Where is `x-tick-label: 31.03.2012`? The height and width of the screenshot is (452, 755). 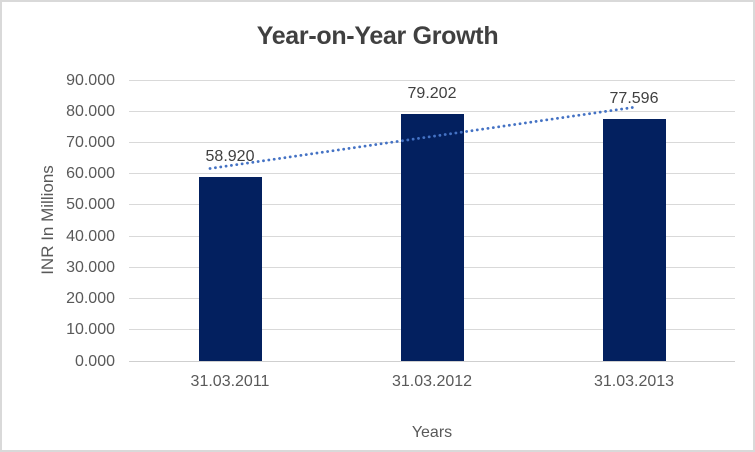
x-tick-label: 31.03.2012 is located at coordinates (432, 381).